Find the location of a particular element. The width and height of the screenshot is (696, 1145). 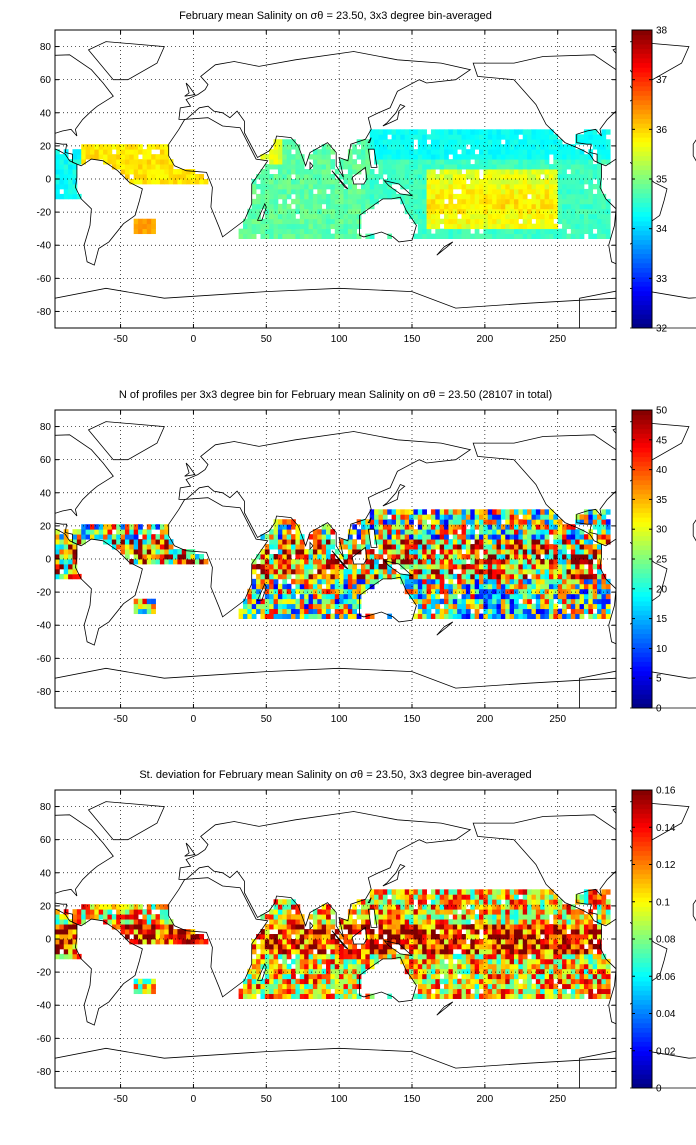

mask-right is located at coordinates (623, 559).